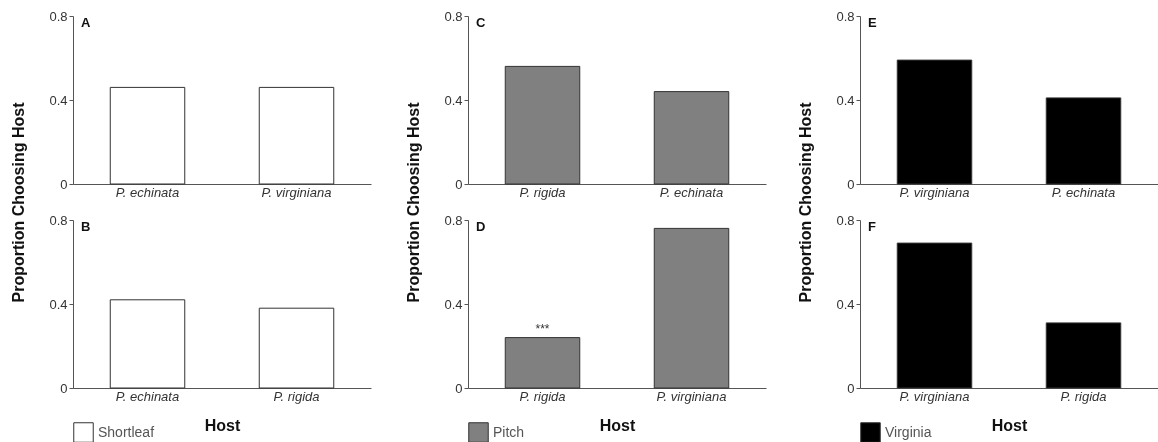 The height and width of the screenshot is (442, 1158). Describe the element at coordinates (126, 431) in the screenshot. I see `legend-label: Shortleaf` at that location.